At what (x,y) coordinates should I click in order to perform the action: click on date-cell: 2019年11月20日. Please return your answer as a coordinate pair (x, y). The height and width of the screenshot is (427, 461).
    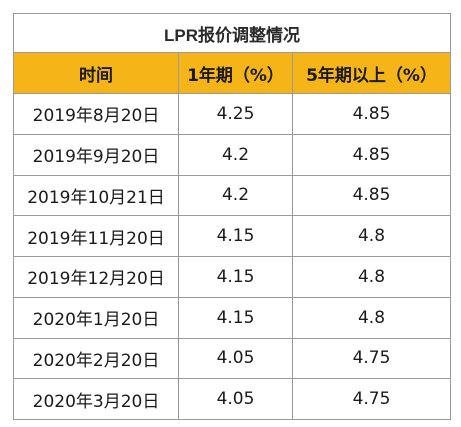
    Looking at the image, I should click on (96, 236).